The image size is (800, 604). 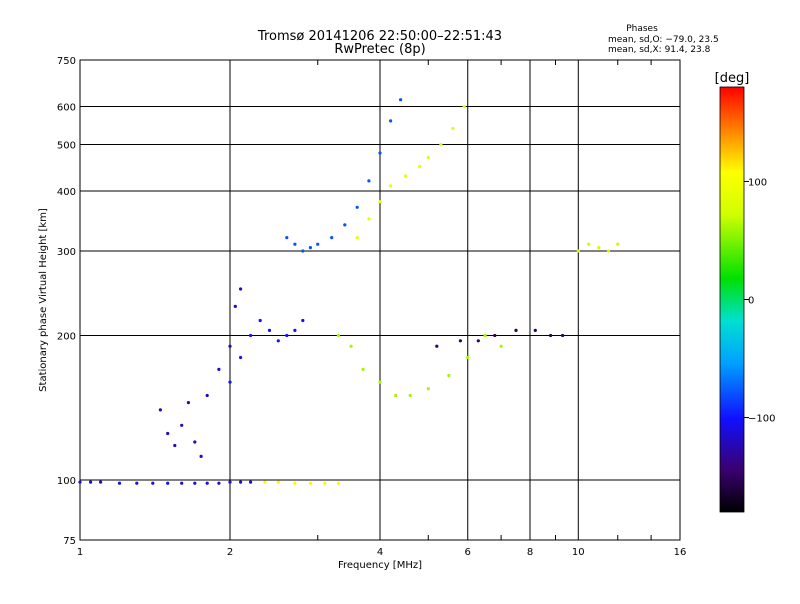 I want to click on y-tick-label: 75, so click(x=69, y=541).